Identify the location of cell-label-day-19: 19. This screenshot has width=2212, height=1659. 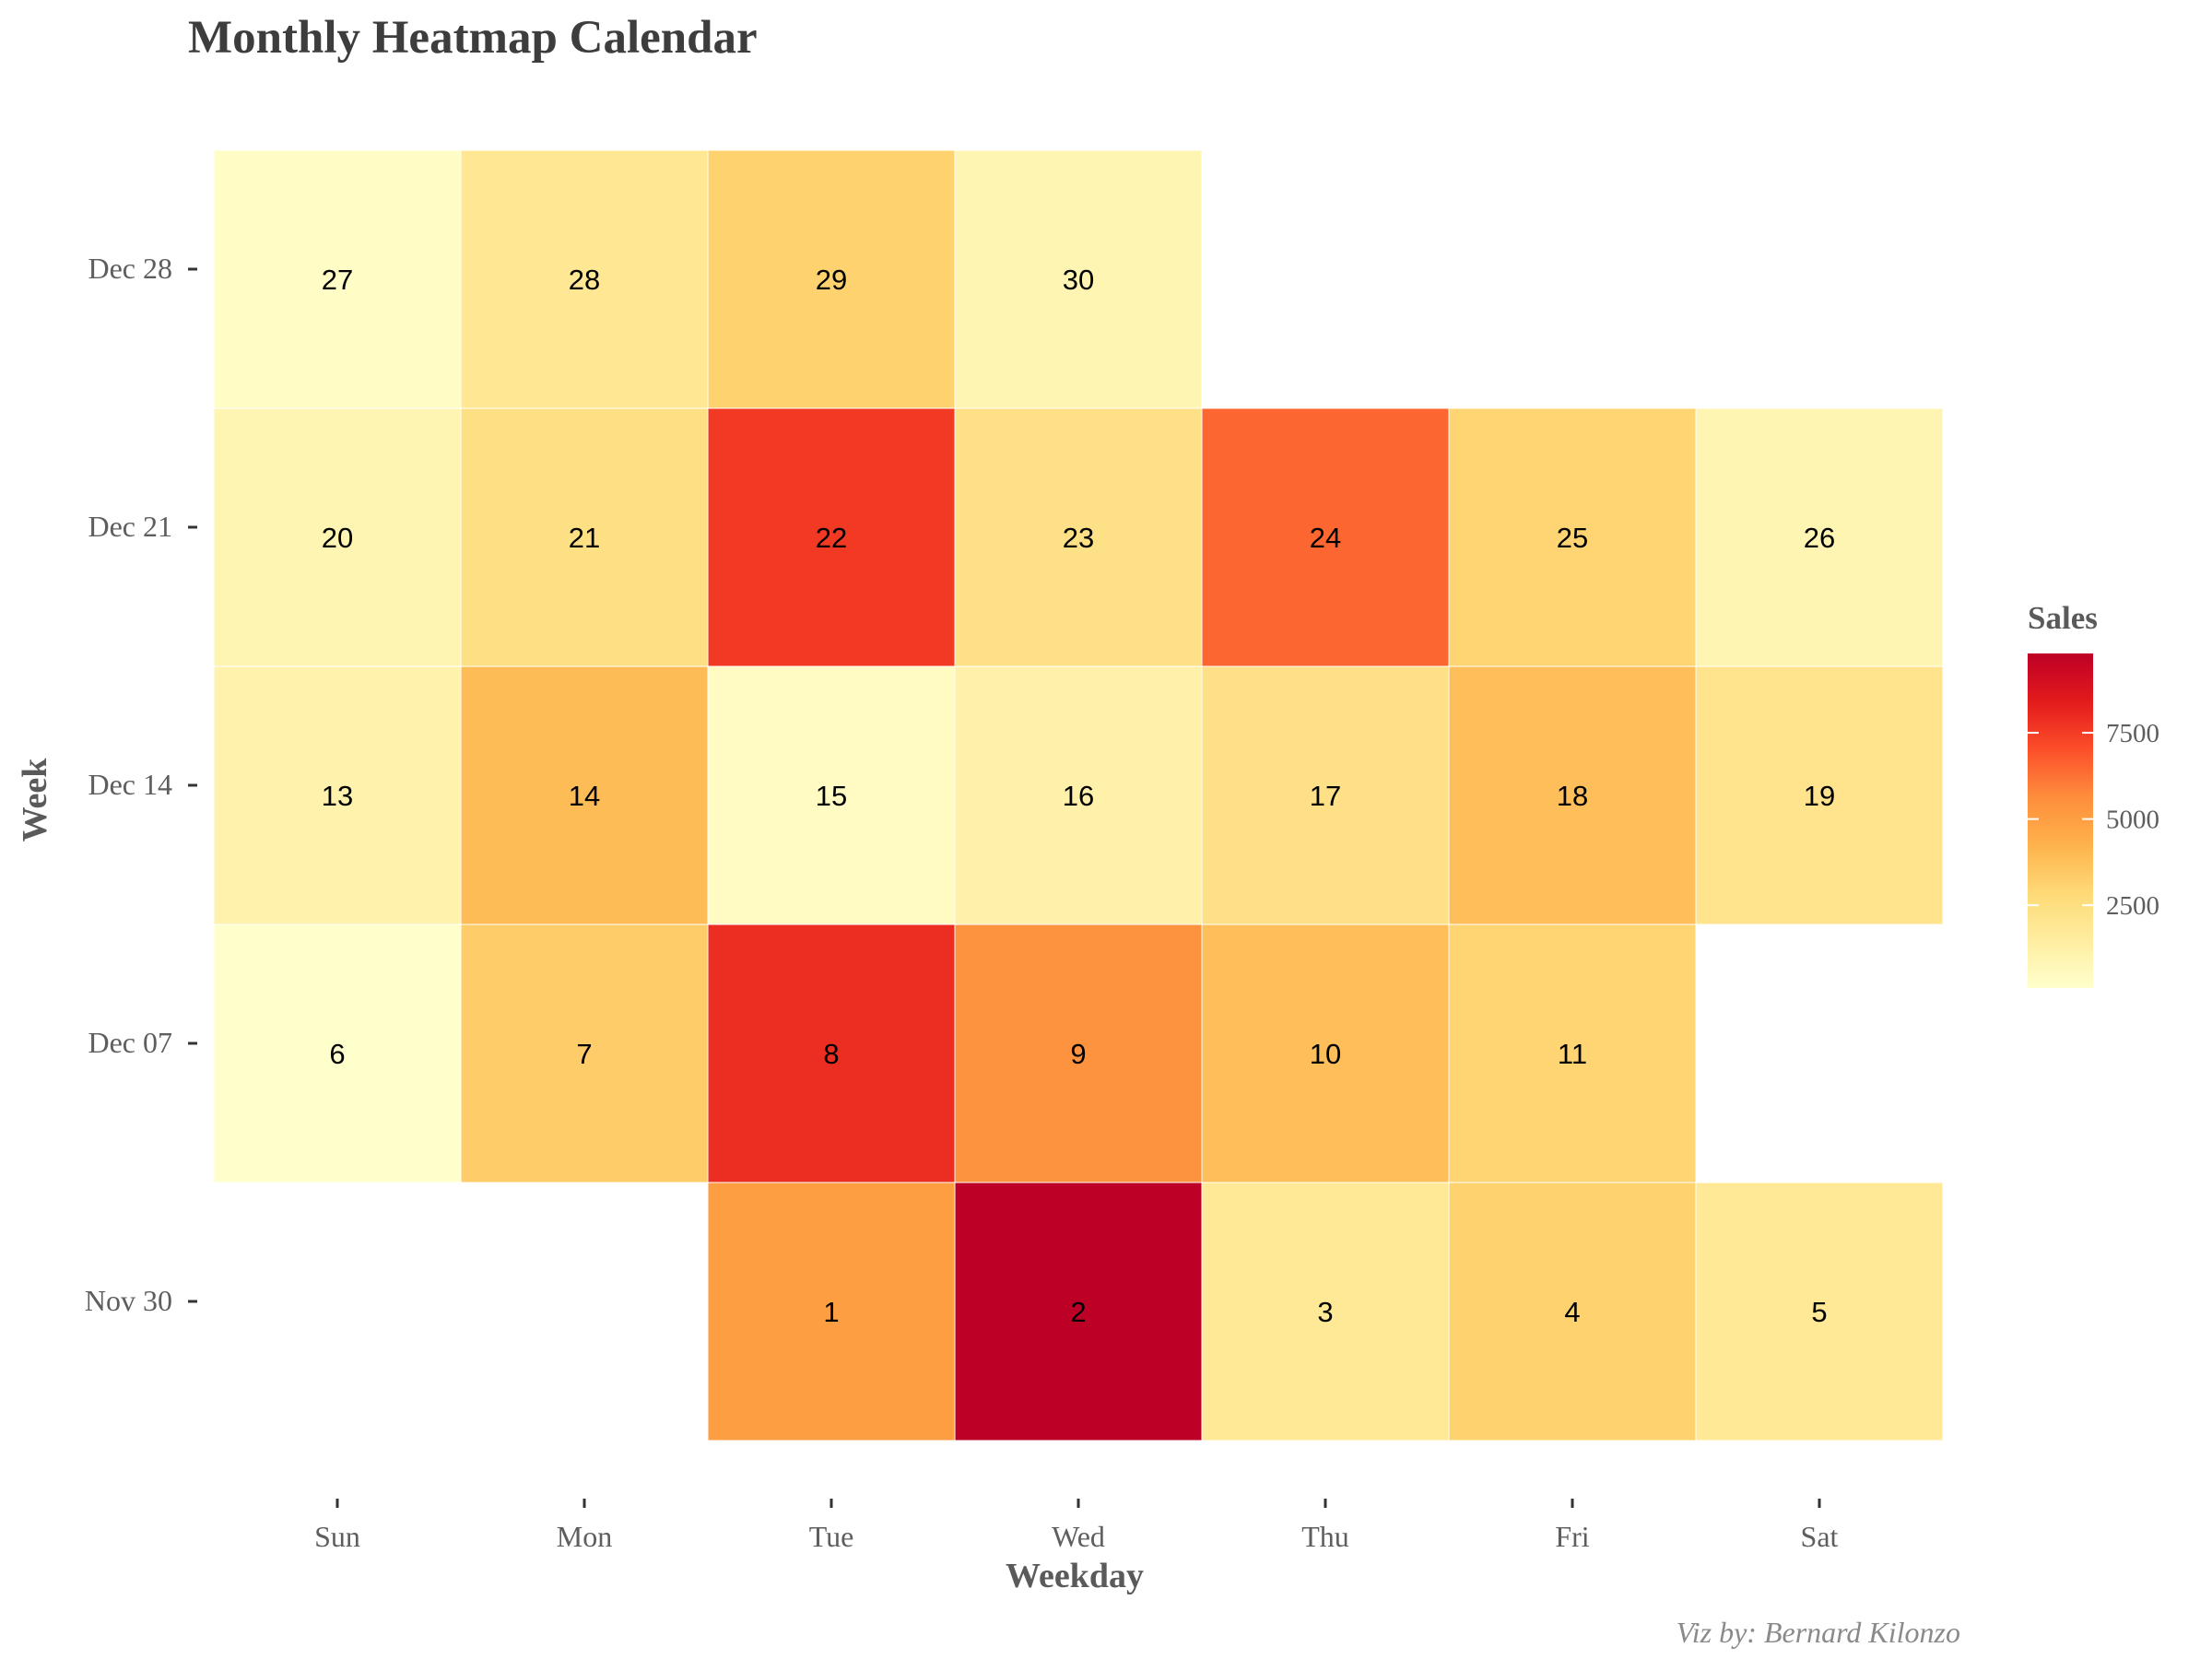
(1819, 796).